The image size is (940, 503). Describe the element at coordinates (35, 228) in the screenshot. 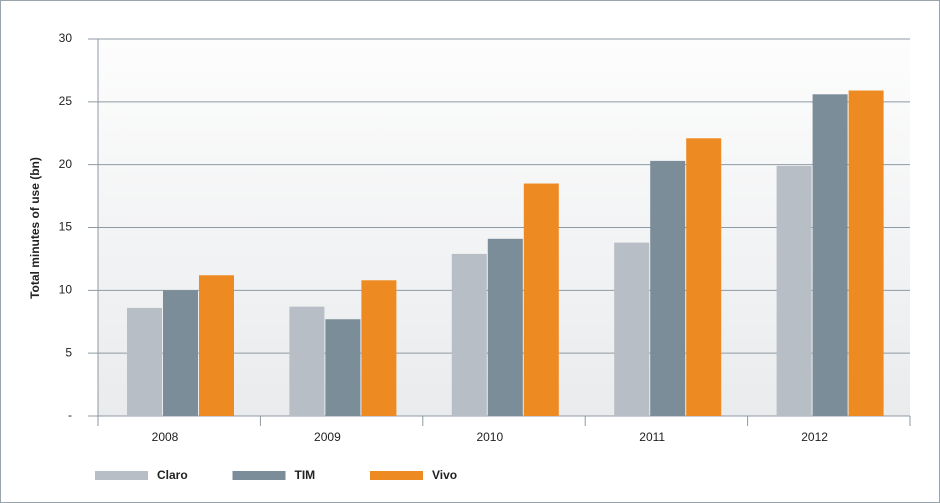

I see `y-axis-label: Total minutes of use (bn)` at that location.